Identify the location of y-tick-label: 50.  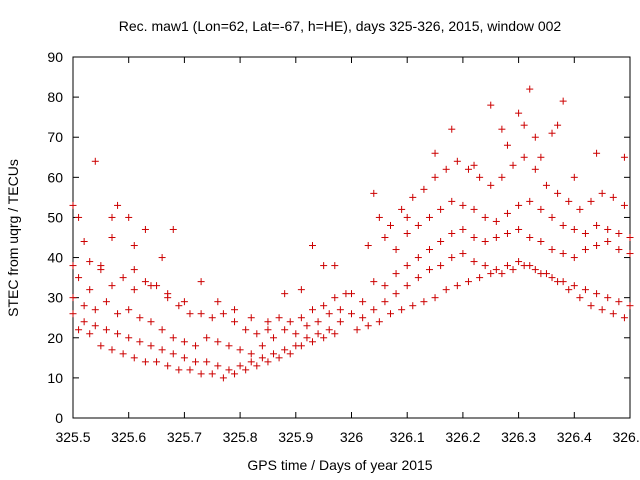
(55, 217).